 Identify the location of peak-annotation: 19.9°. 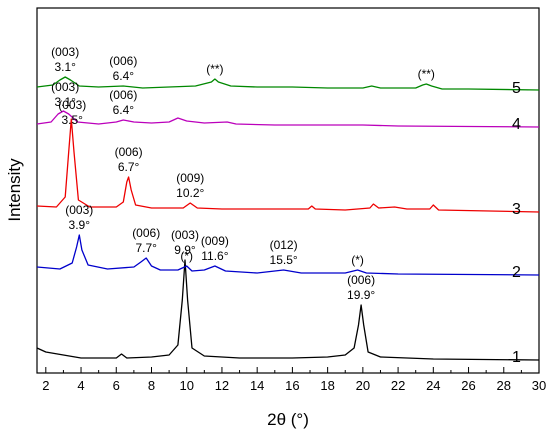
(361, 295).